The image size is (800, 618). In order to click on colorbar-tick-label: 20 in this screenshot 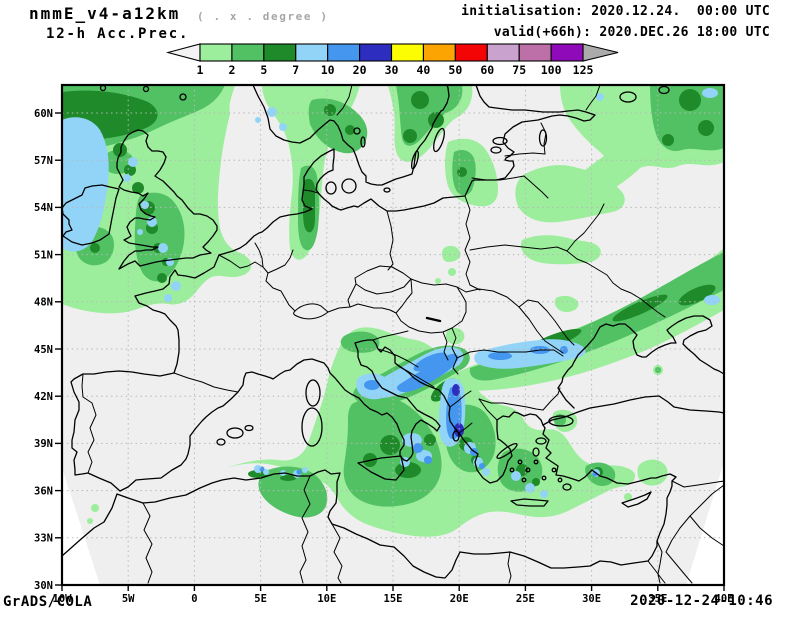, I will do `click(360, 70)`.